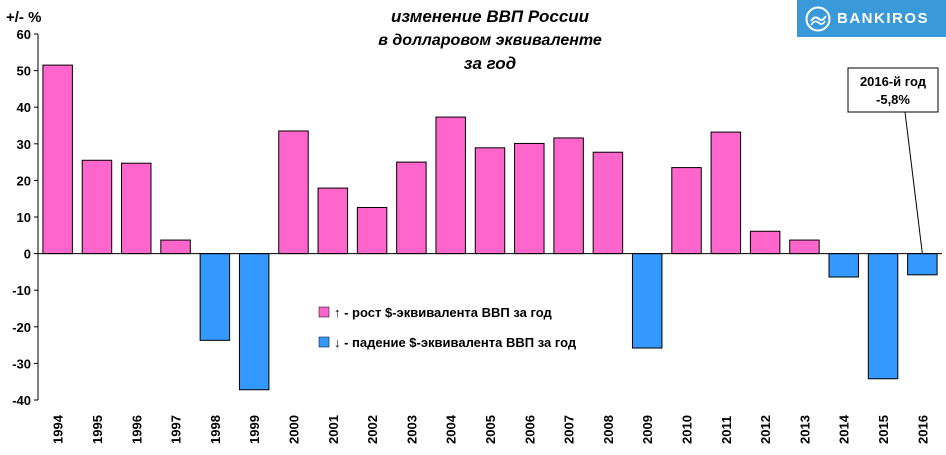 The height and width of the screenshot is (455, 946). Describe the element at coordinates (97, 207) in the screenshot. I see `bar-1995` at that location.